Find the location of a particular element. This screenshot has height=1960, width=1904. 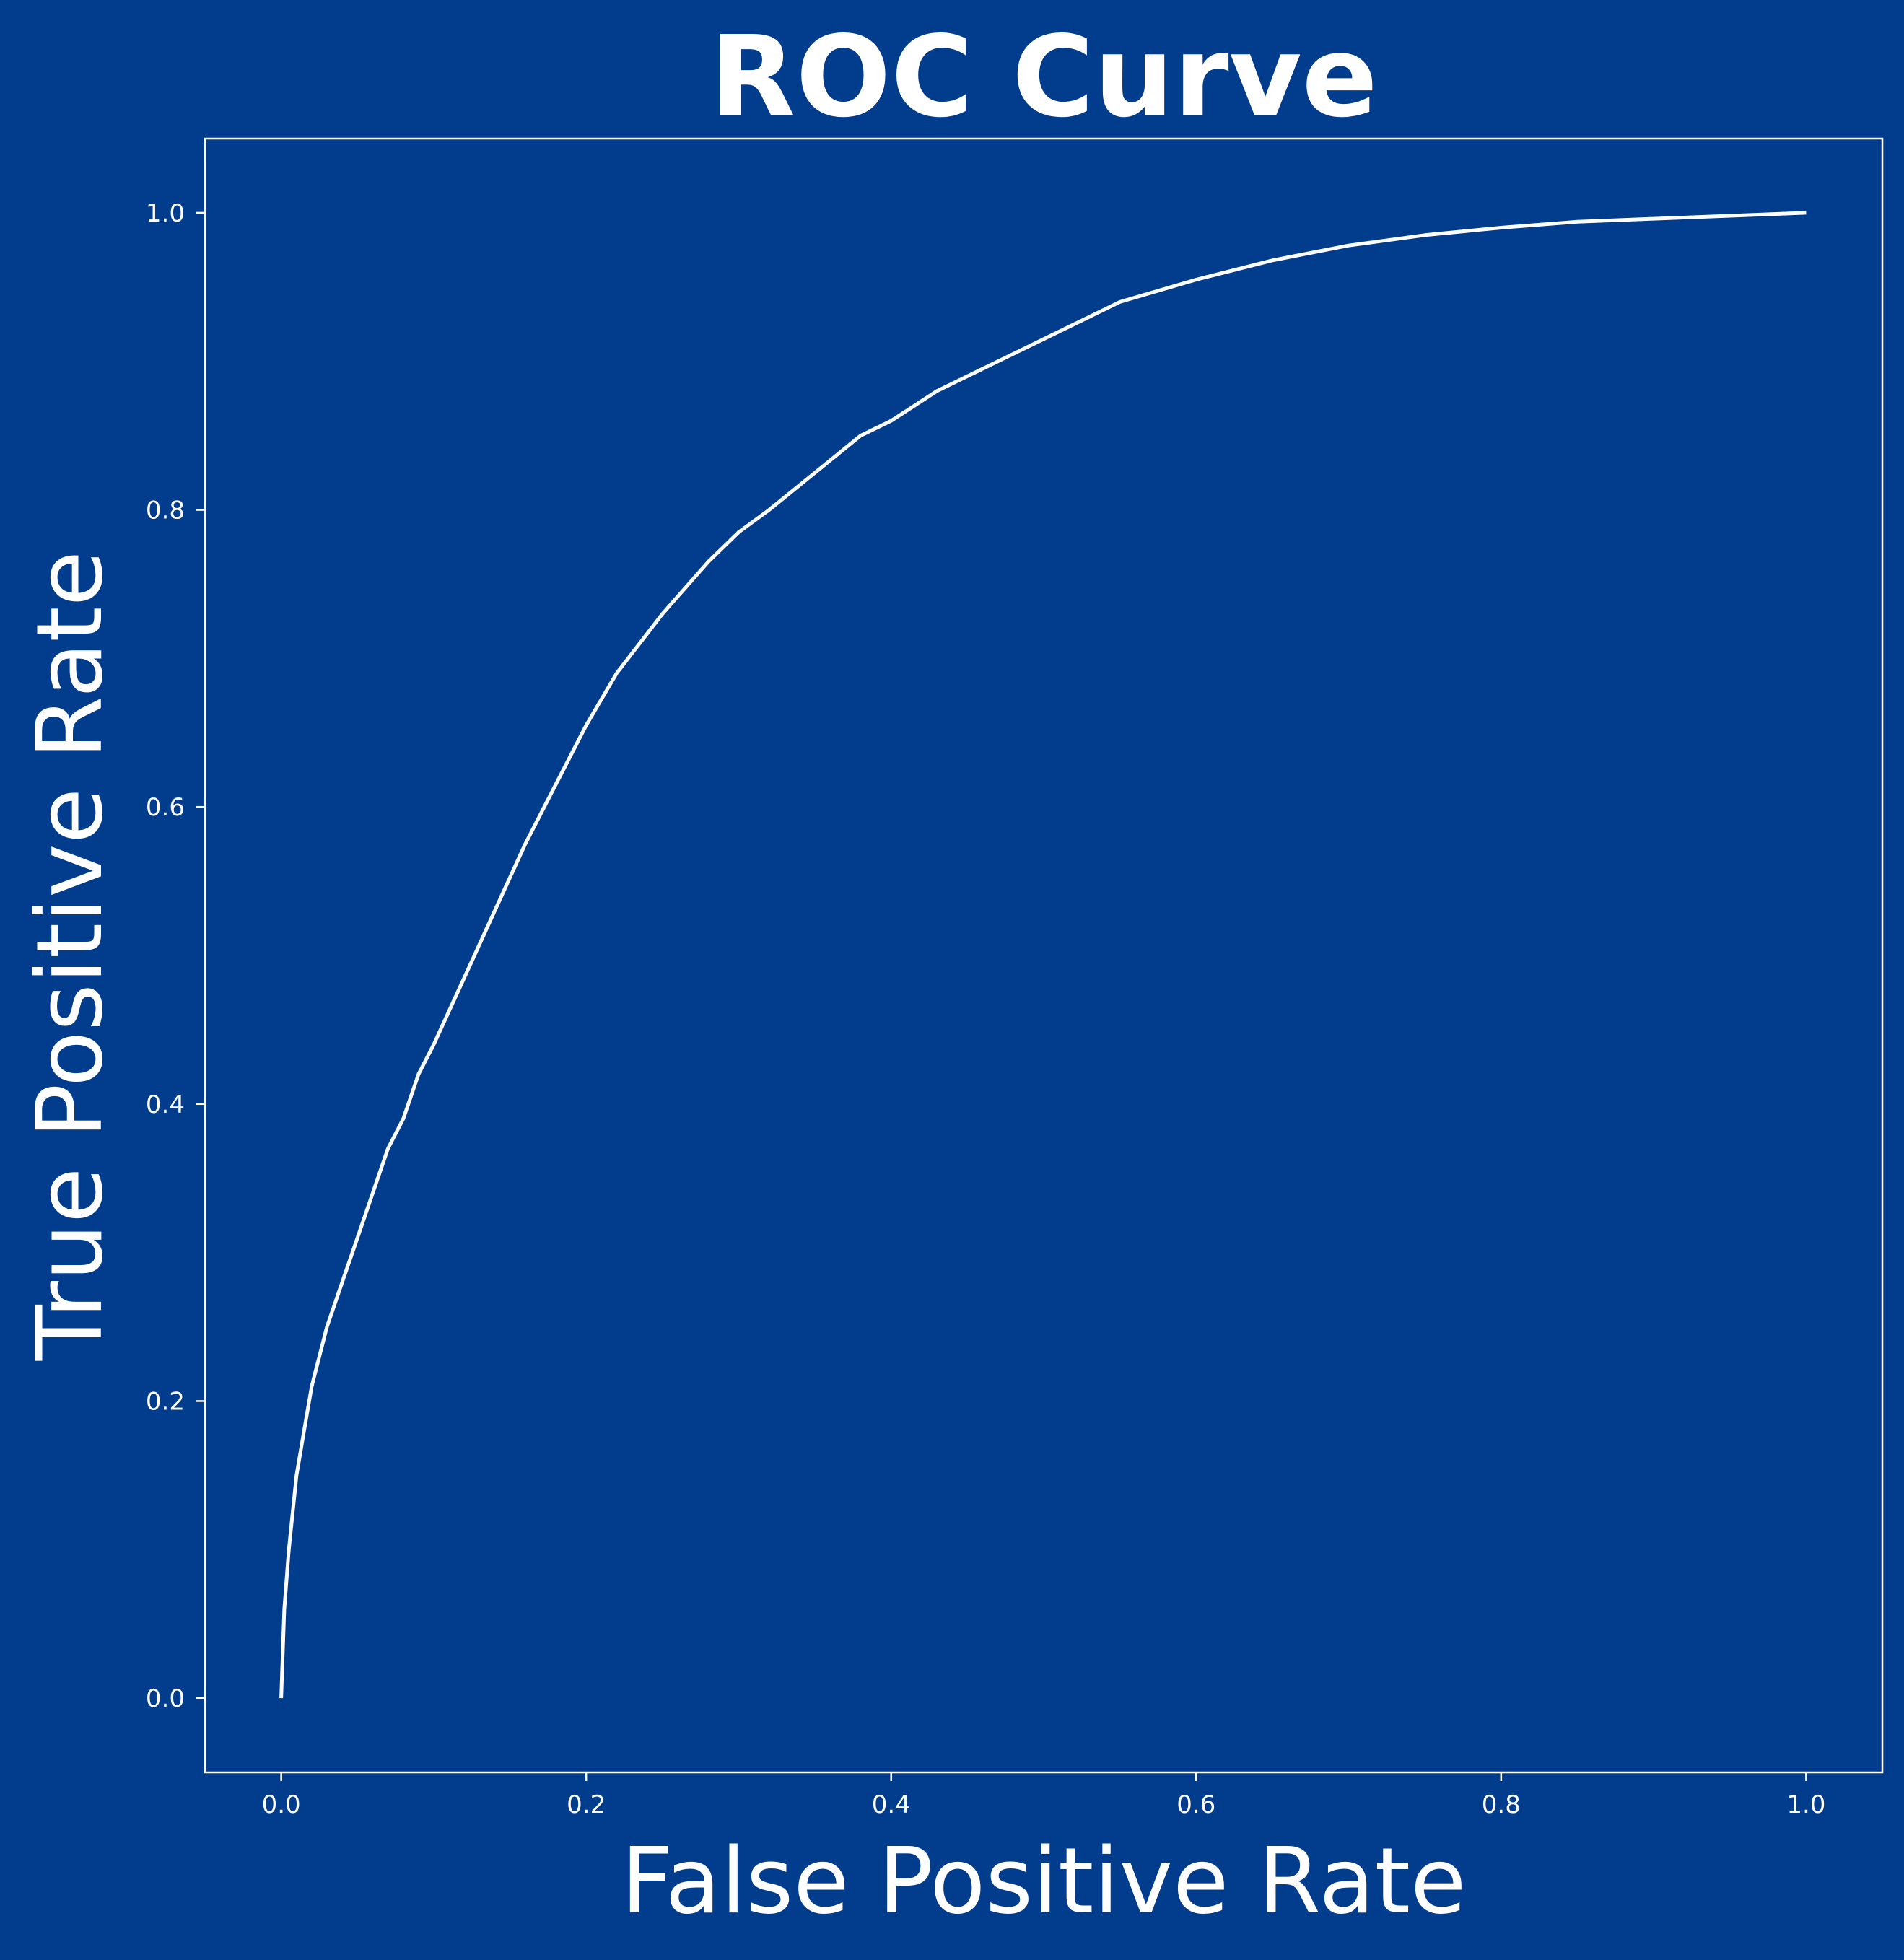

x-tick-label: 1.0 is located at coordinates (1805, 1804).